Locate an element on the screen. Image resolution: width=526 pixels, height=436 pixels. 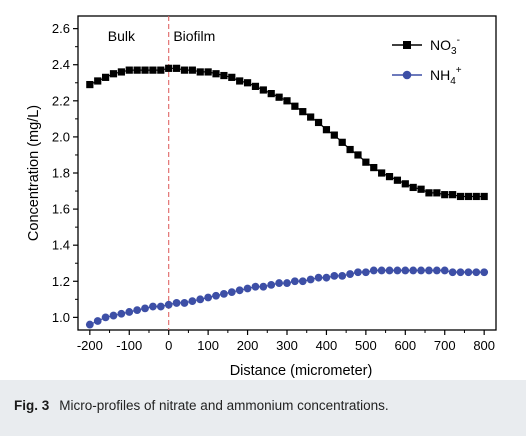
region-label: Bulk is located at coordinates (122, 36).